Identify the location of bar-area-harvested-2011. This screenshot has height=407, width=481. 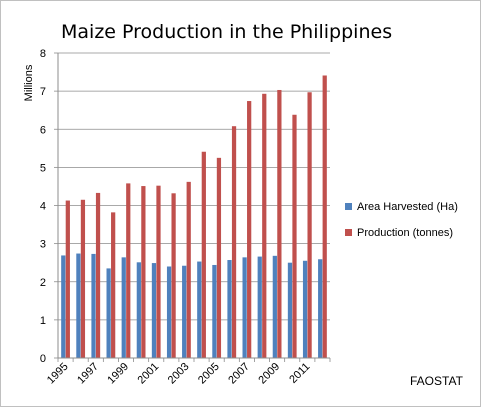
(305, 309).